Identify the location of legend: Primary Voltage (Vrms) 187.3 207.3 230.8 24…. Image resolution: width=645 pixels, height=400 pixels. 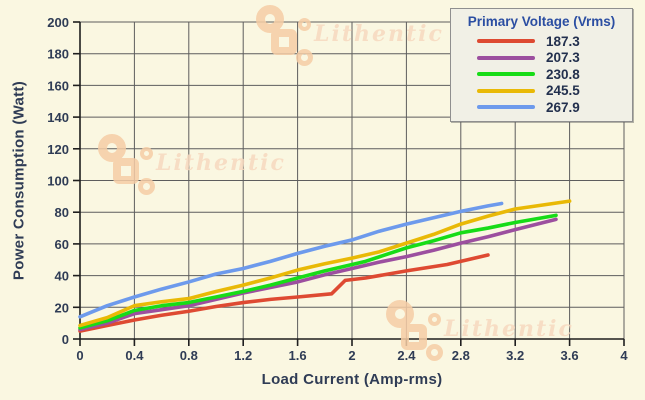
(541, 65).